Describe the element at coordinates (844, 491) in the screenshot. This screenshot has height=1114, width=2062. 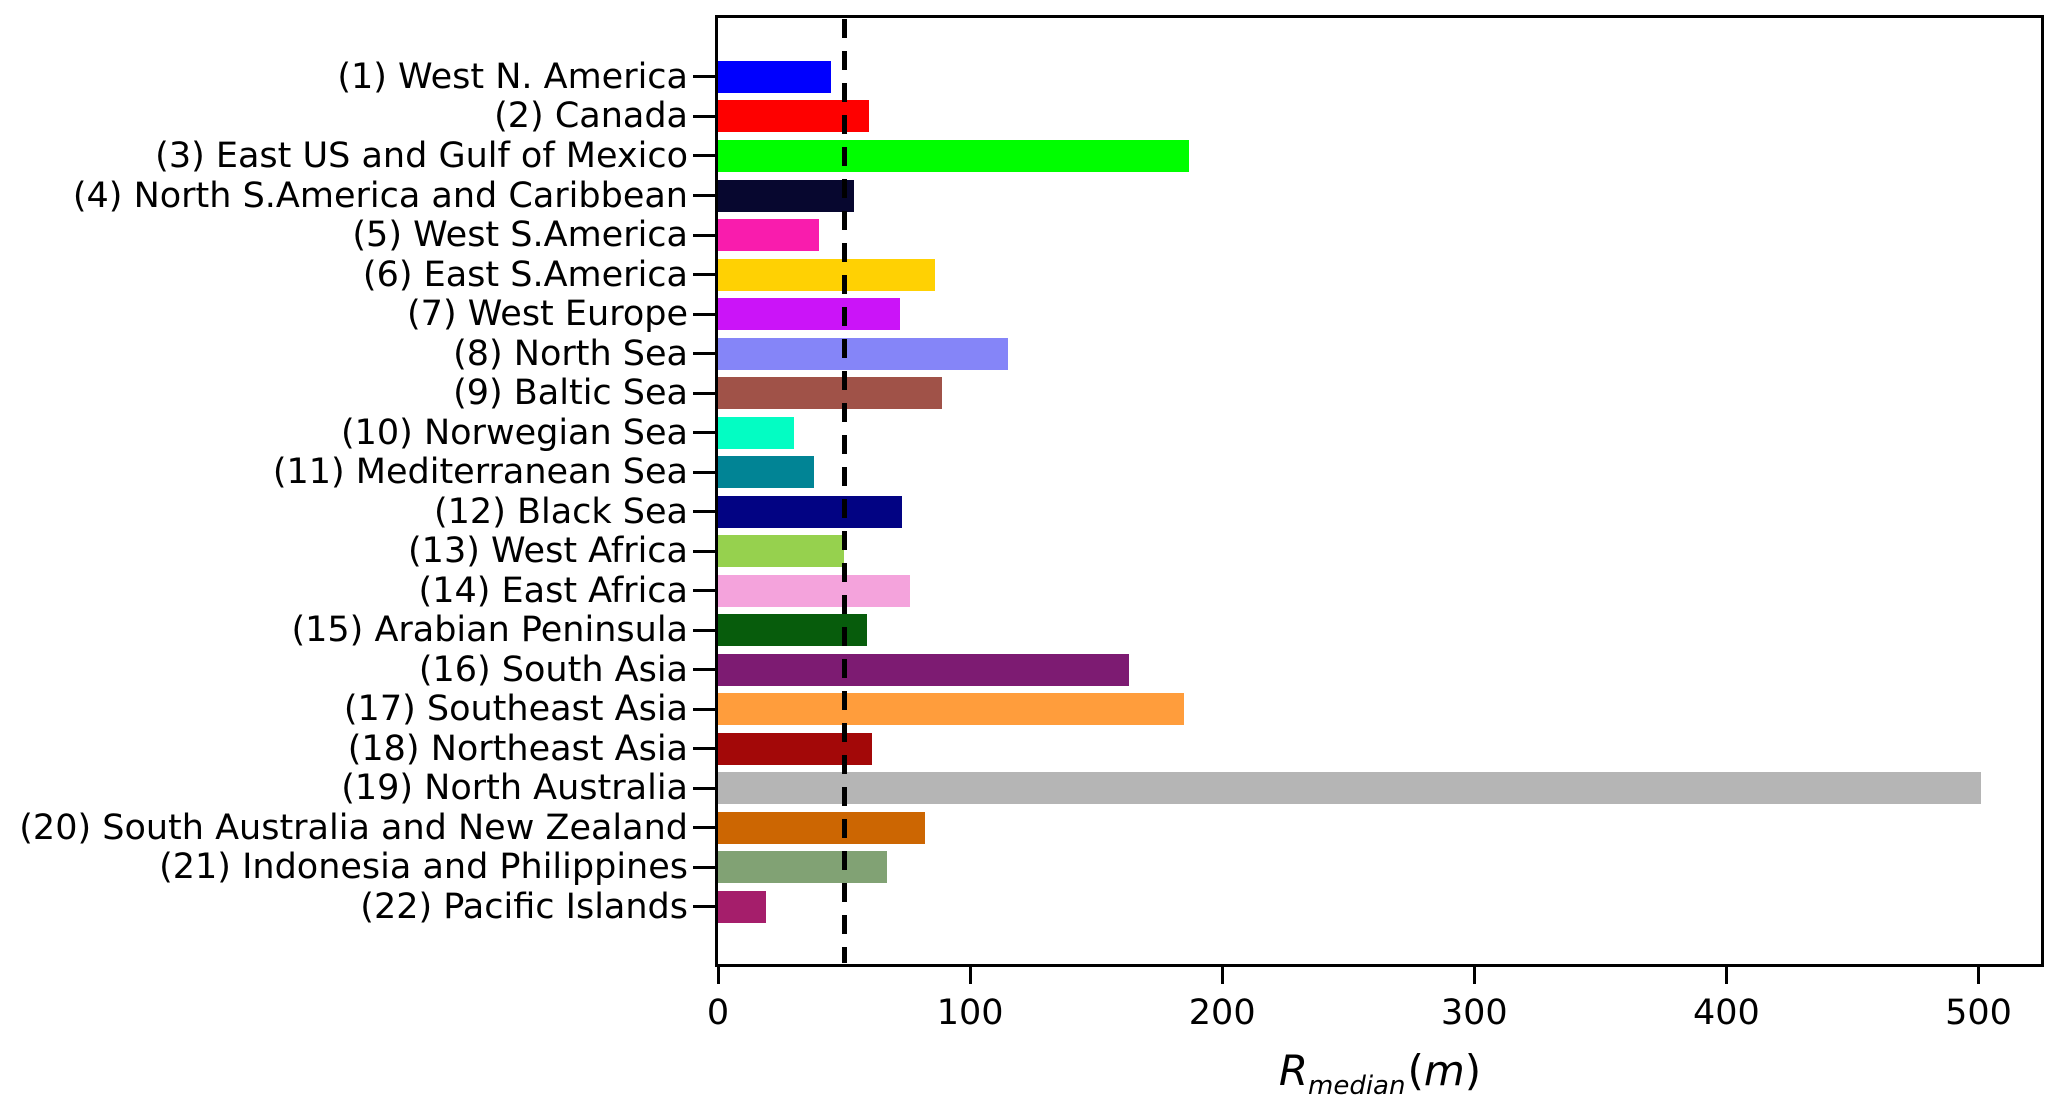
I see `reference-line` at that location.